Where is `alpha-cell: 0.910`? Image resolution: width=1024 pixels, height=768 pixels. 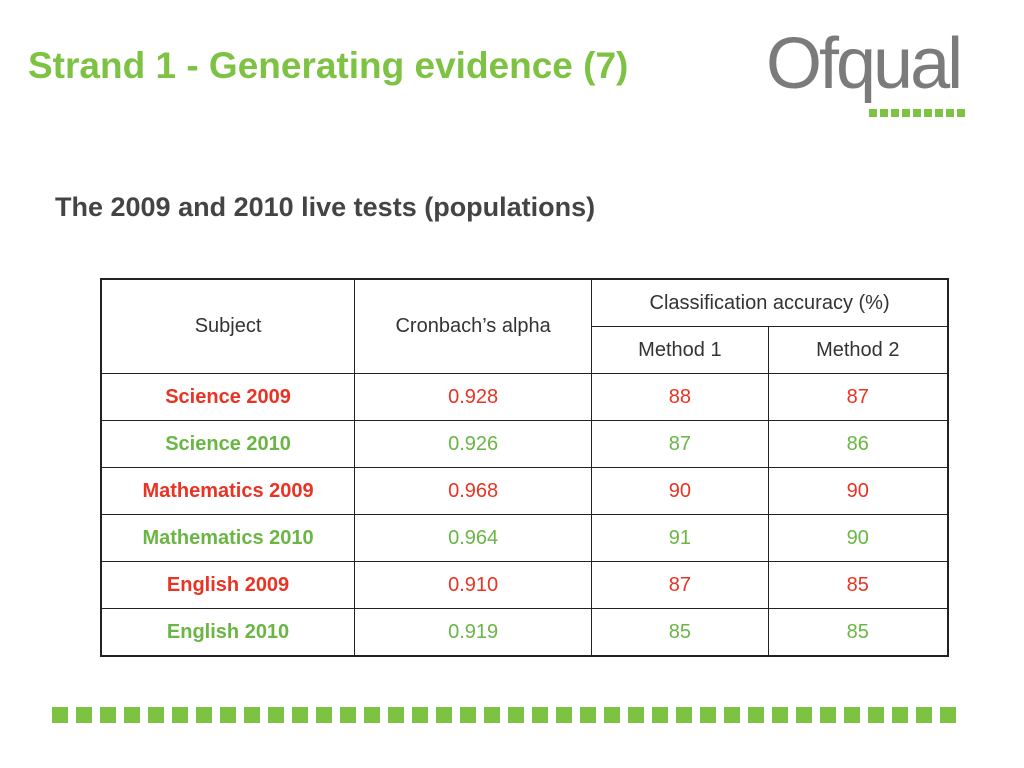
alpha-cell: 0.910 is located at coordinates (473, 585).